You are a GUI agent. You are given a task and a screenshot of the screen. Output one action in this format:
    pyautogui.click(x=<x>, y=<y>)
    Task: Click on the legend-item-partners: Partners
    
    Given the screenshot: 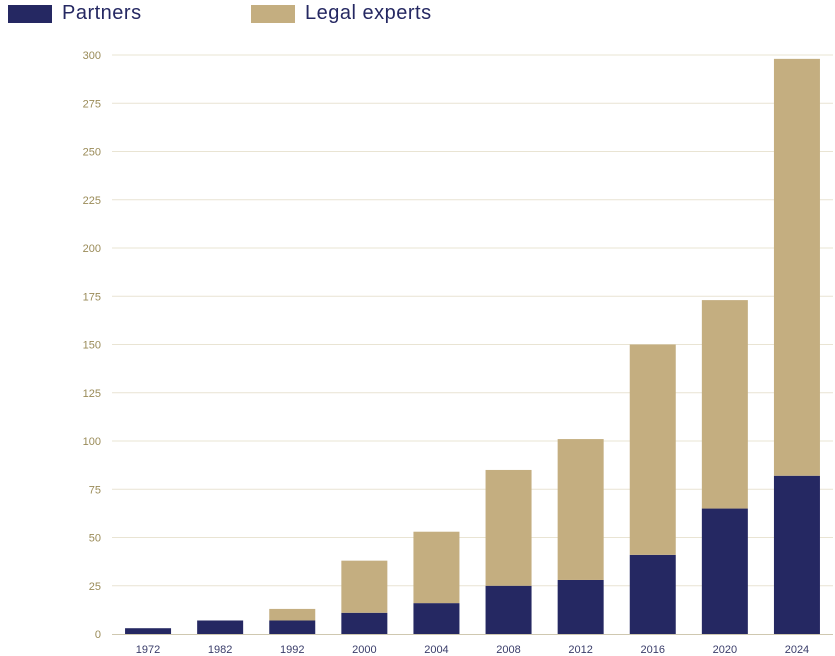 What is the action you would take?
    pyautogui.click(x=75, y=13)
    